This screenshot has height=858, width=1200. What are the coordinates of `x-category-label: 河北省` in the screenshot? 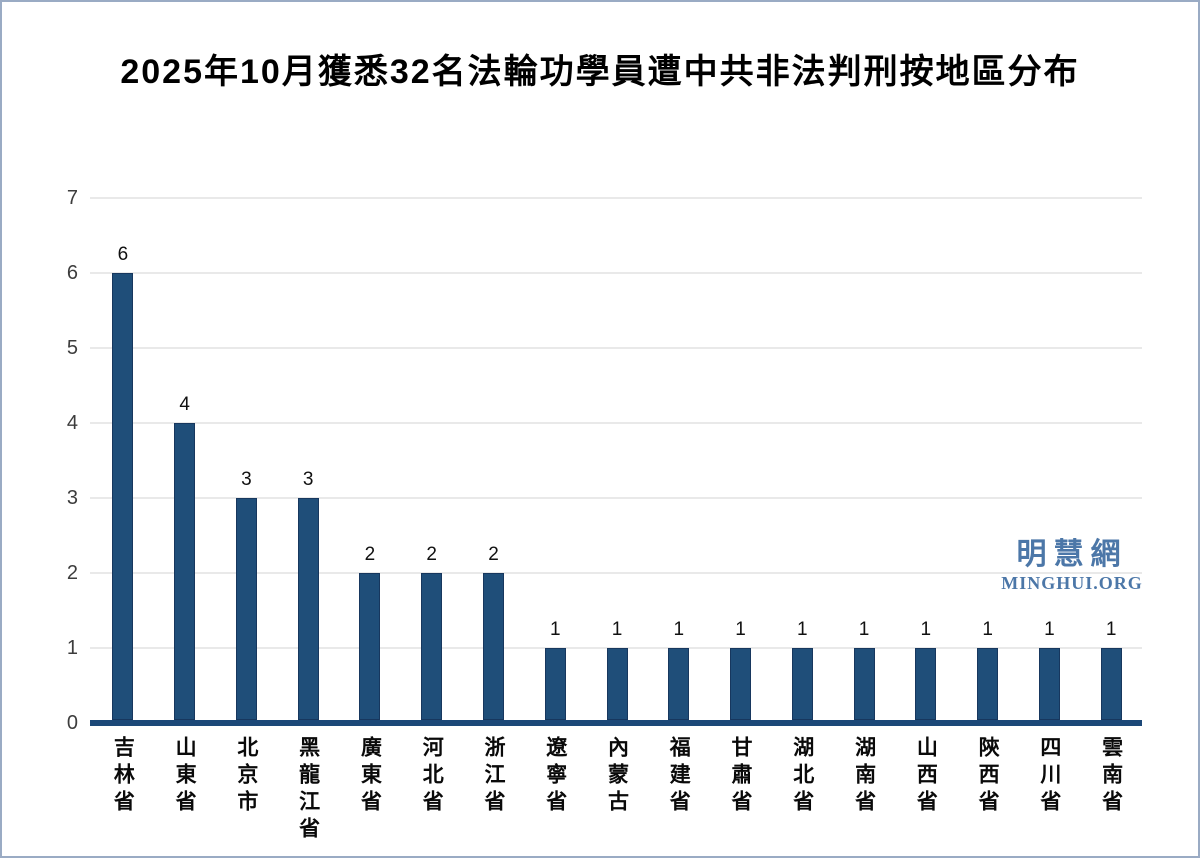 It's located at (432, 776).